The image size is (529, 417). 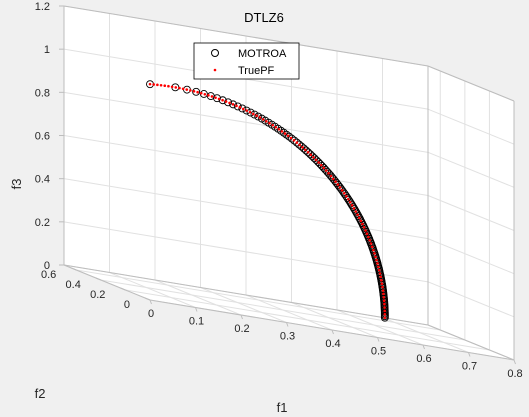 I want to click on z-tick-label: 1.2, so click(x=42, y=7).